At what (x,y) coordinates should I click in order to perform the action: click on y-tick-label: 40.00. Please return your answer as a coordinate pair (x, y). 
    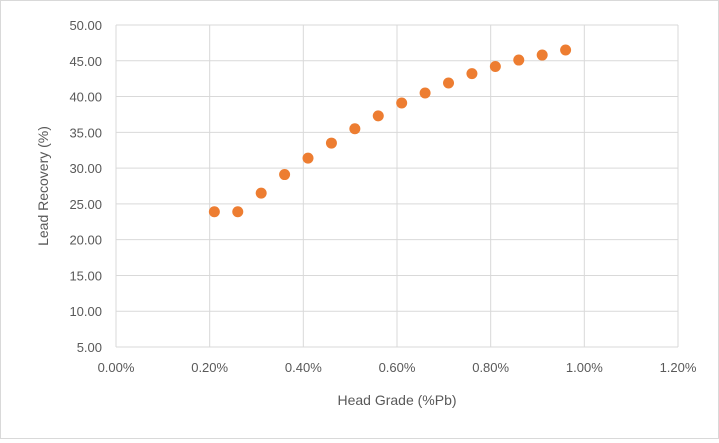
    Looking at the image, I should click on (85, 97).